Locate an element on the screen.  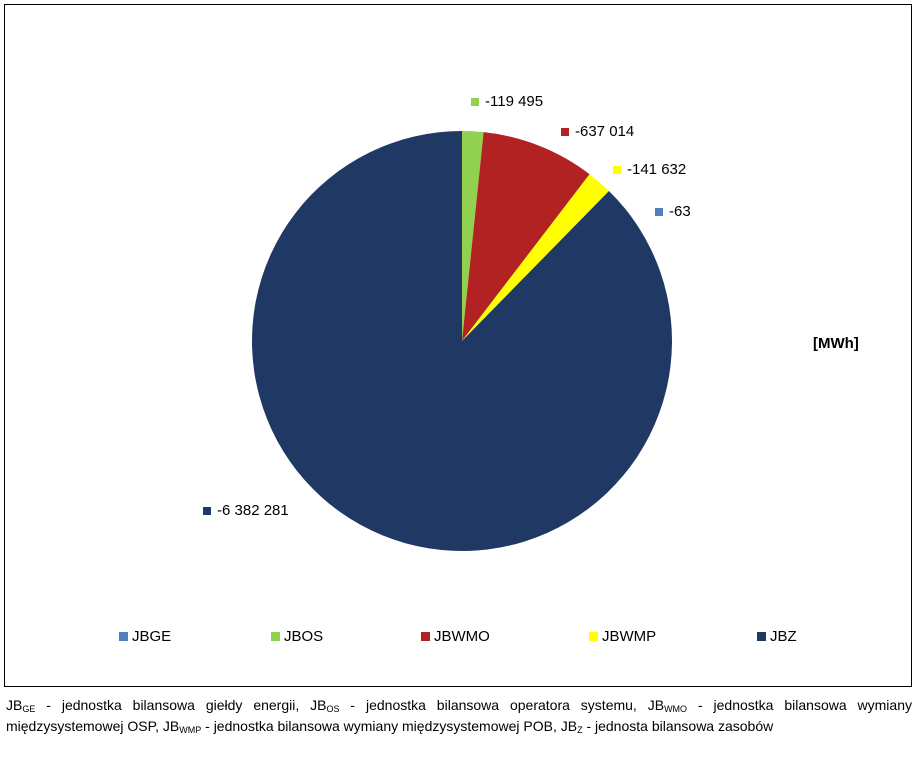
data-label-jbz: -6 382 281 is located at coordinates (246, 510).